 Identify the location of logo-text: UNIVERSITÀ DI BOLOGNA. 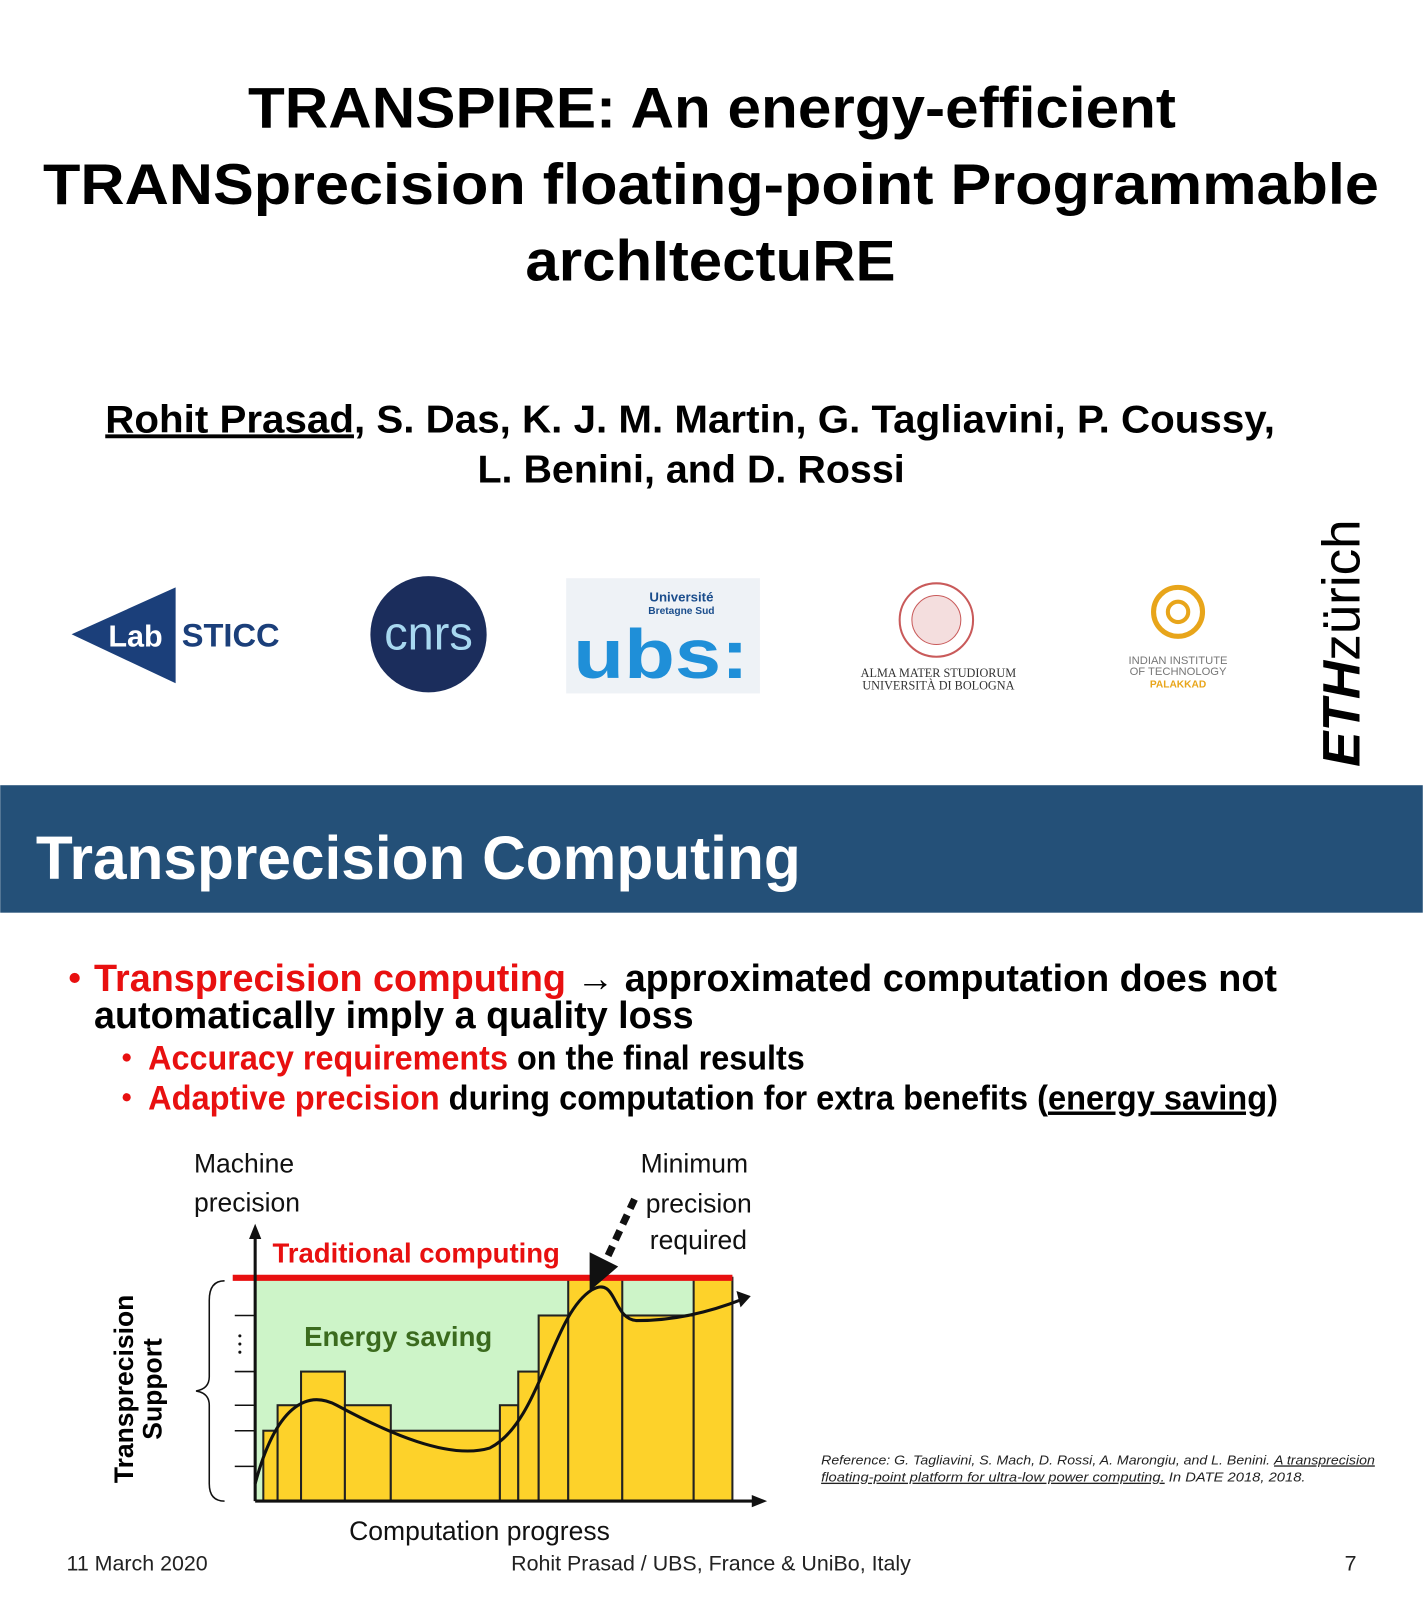
(938, 685).